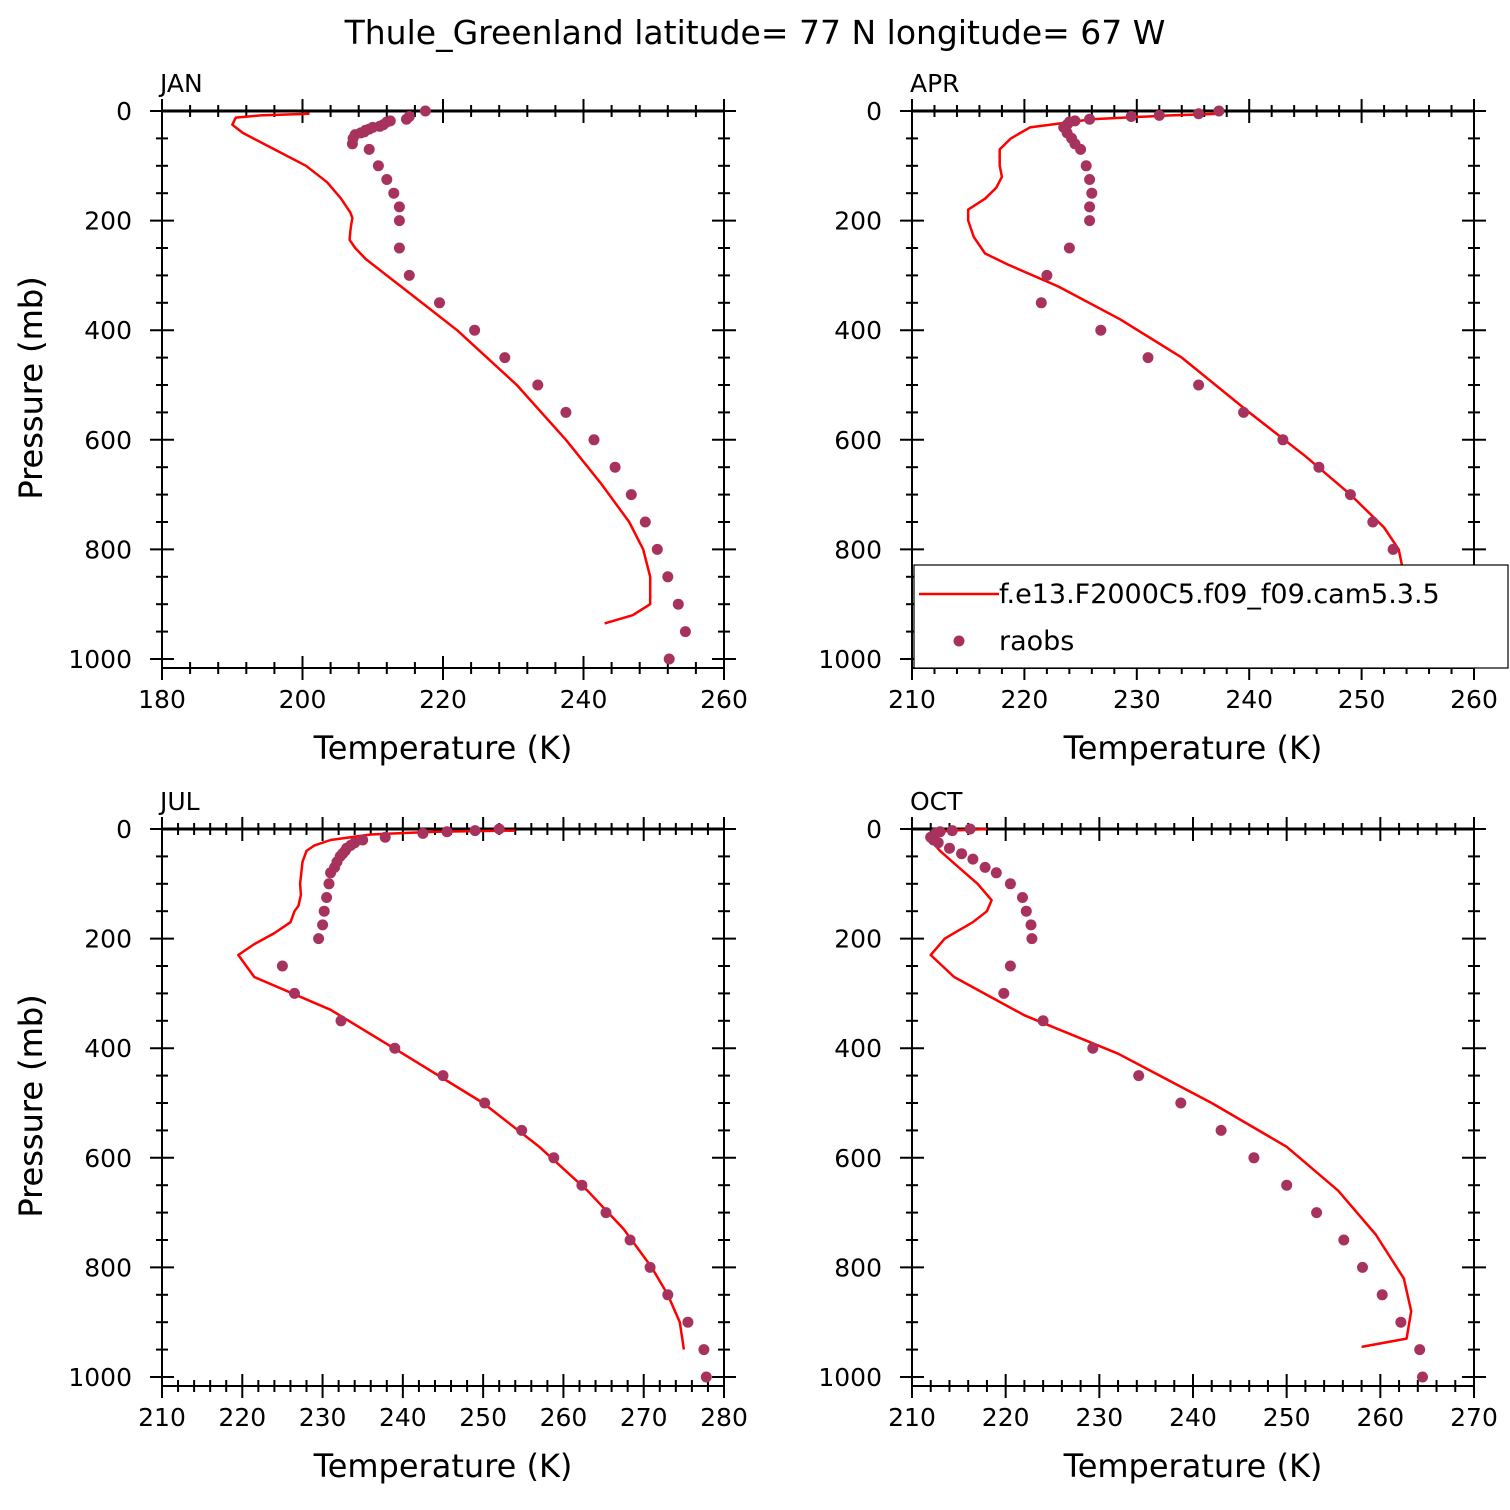 The width and height of the screenshot is (1510, 1510). Describe the element at coordinates (31, 1105) in the screenshot. I see `y-axis-label: Pressure (mb)` at that location.